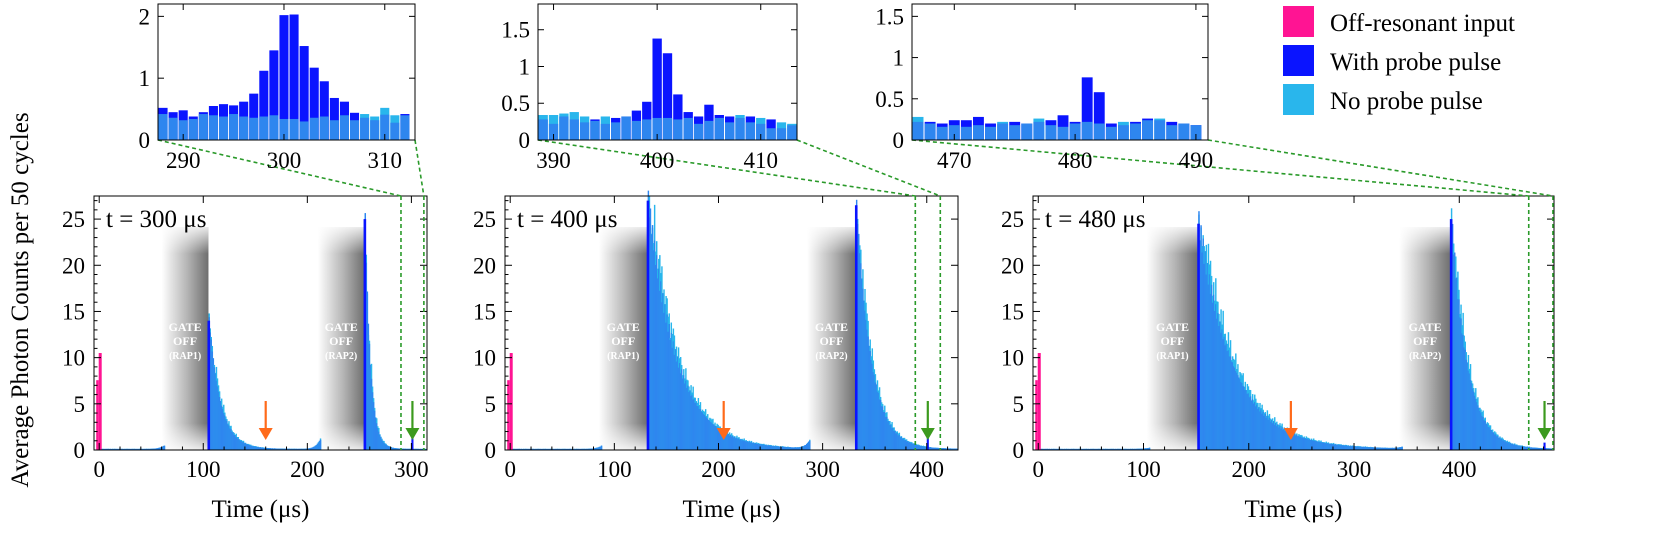 The height and width of the screenshot is (557, 1659). Describe the element at coordinates (1451, 334) in the screenshot. I see `peak-edge-bar` at that location.